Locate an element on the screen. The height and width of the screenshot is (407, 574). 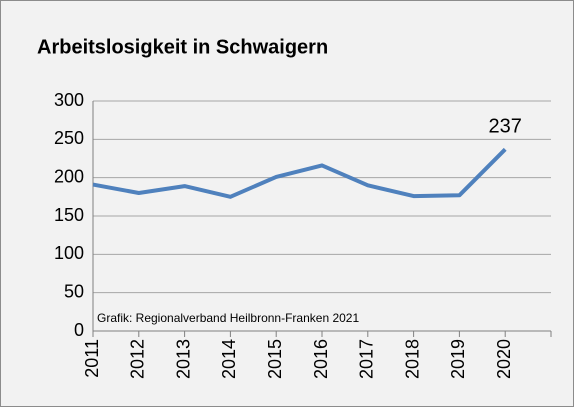
x-tick-label: 2012 is located at coordinates (138, 359).